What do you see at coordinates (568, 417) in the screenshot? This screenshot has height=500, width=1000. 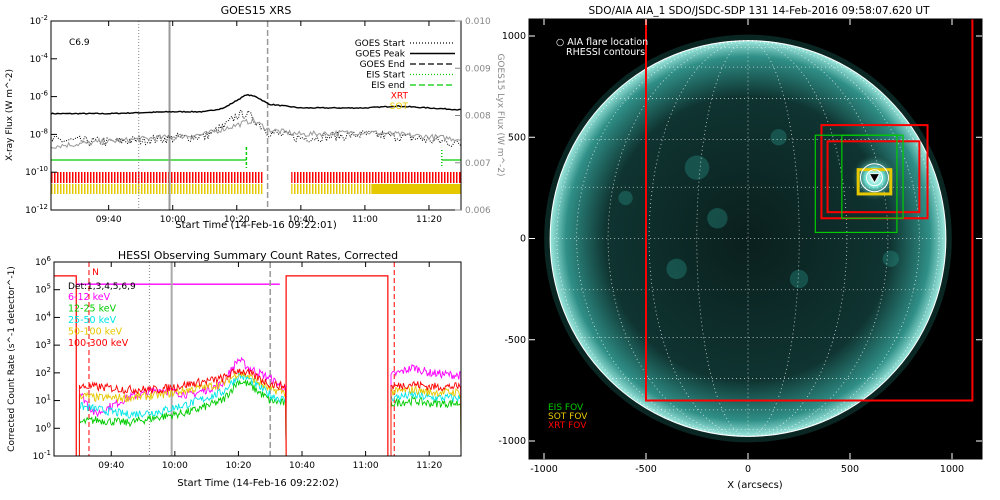 I see `aia-fov-legend-label: SOT FOV` at bounding box center [568, 417].